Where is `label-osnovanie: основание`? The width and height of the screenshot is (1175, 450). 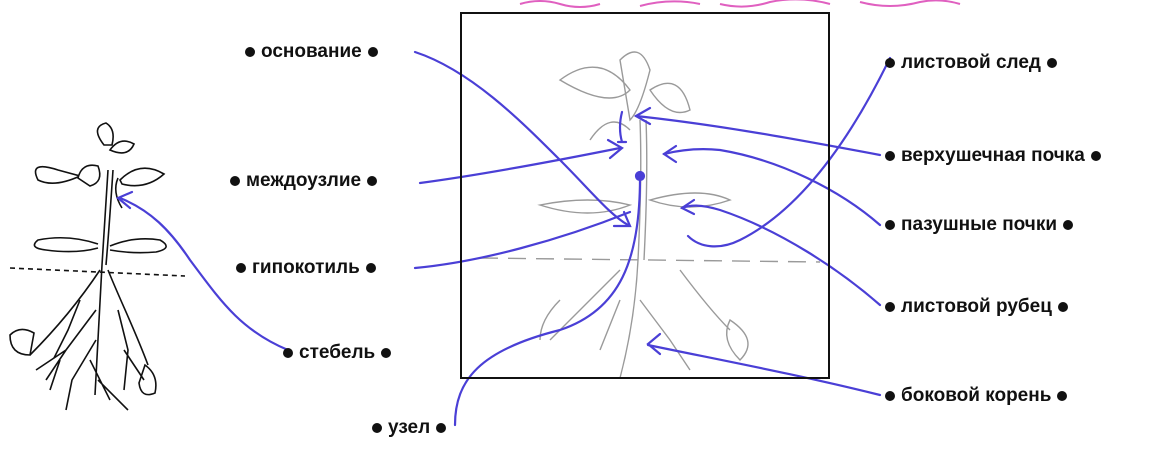
label-osnovanie: основание is located at coordinates (311, 52).